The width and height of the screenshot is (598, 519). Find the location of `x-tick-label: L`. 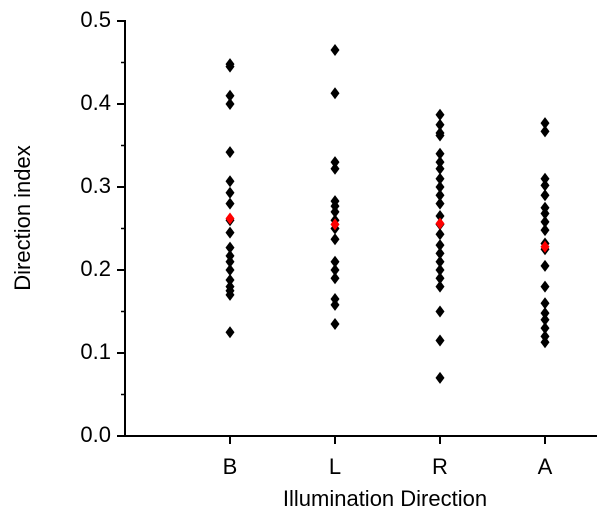

x-tick-label: L is located at coordinates (335, 466).